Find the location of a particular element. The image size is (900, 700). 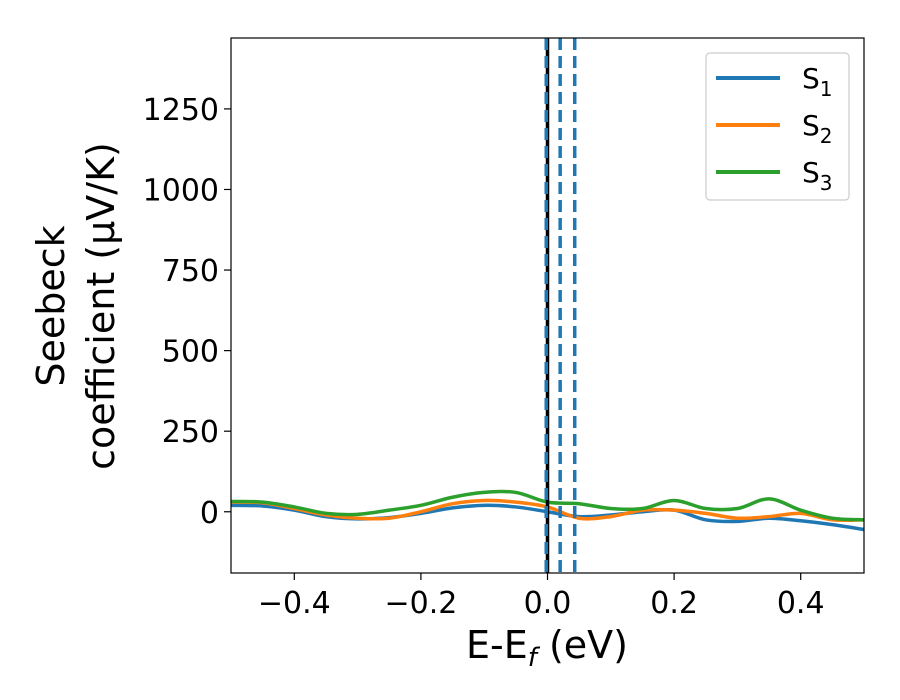

y-tick-label: 750 is located at coordinates (190, 271).